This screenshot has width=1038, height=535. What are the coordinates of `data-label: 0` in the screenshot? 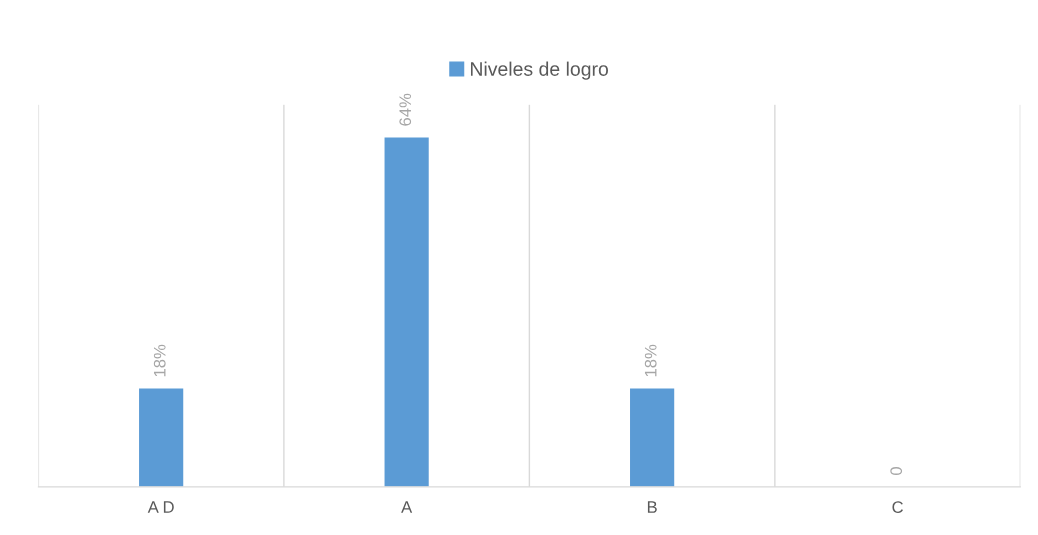 It's located at (896, 471).